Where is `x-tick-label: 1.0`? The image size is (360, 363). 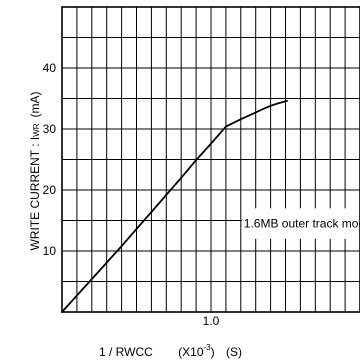 x-tick-label: 1.0 is located at coordinates (211, 321).